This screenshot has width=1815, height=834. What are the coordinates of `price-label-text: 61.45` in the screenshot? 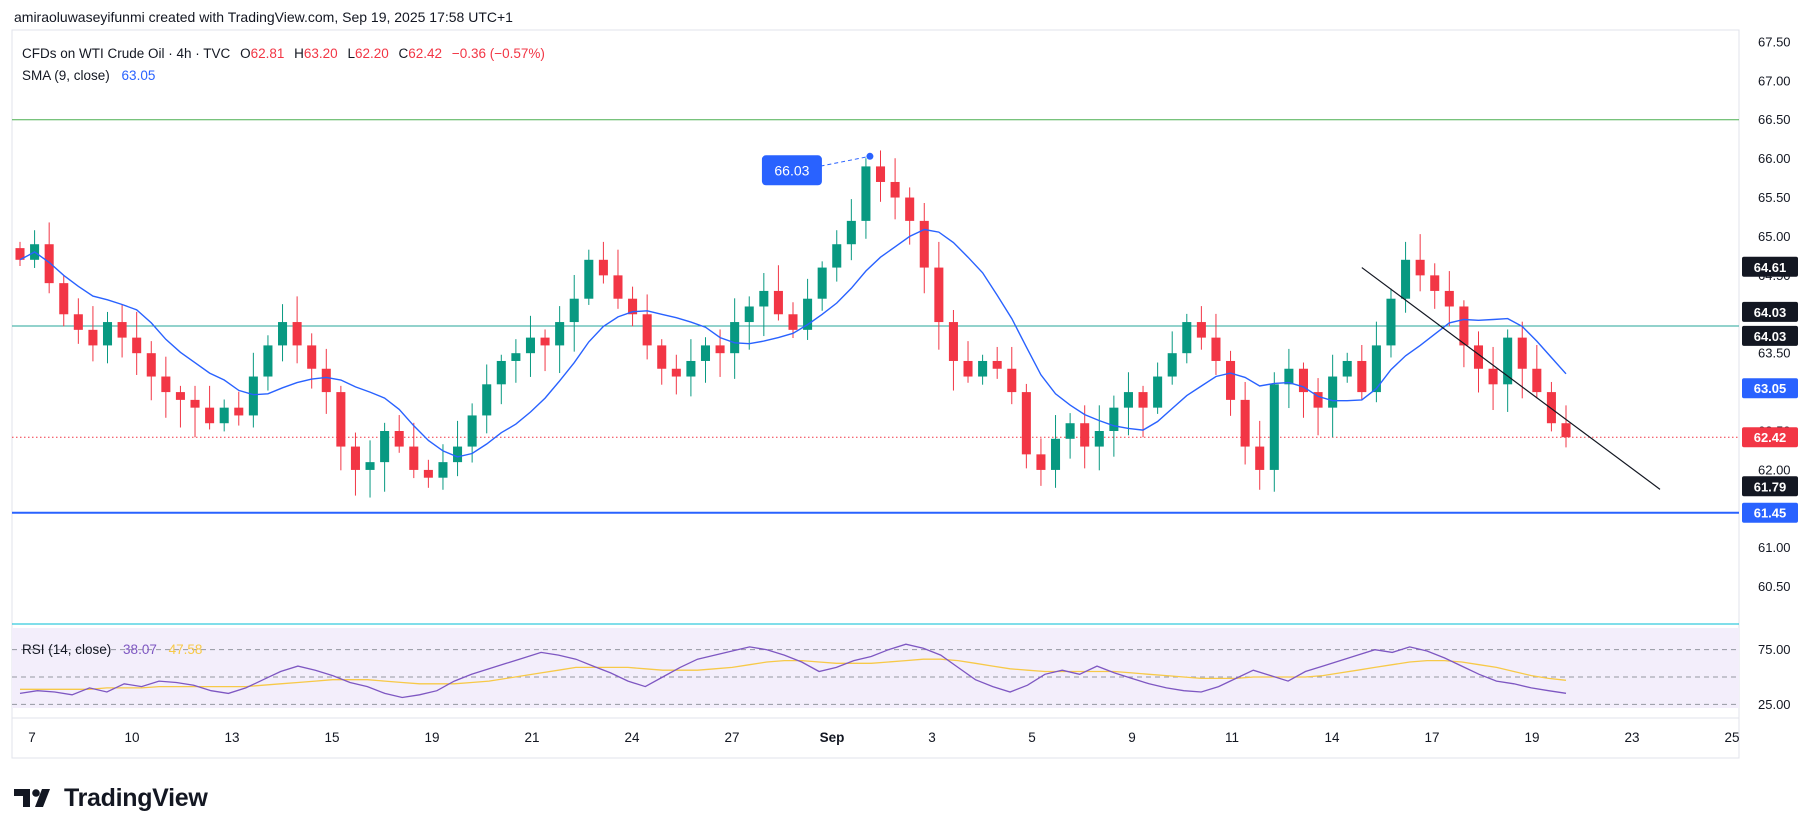 It's located at (1770, 513).